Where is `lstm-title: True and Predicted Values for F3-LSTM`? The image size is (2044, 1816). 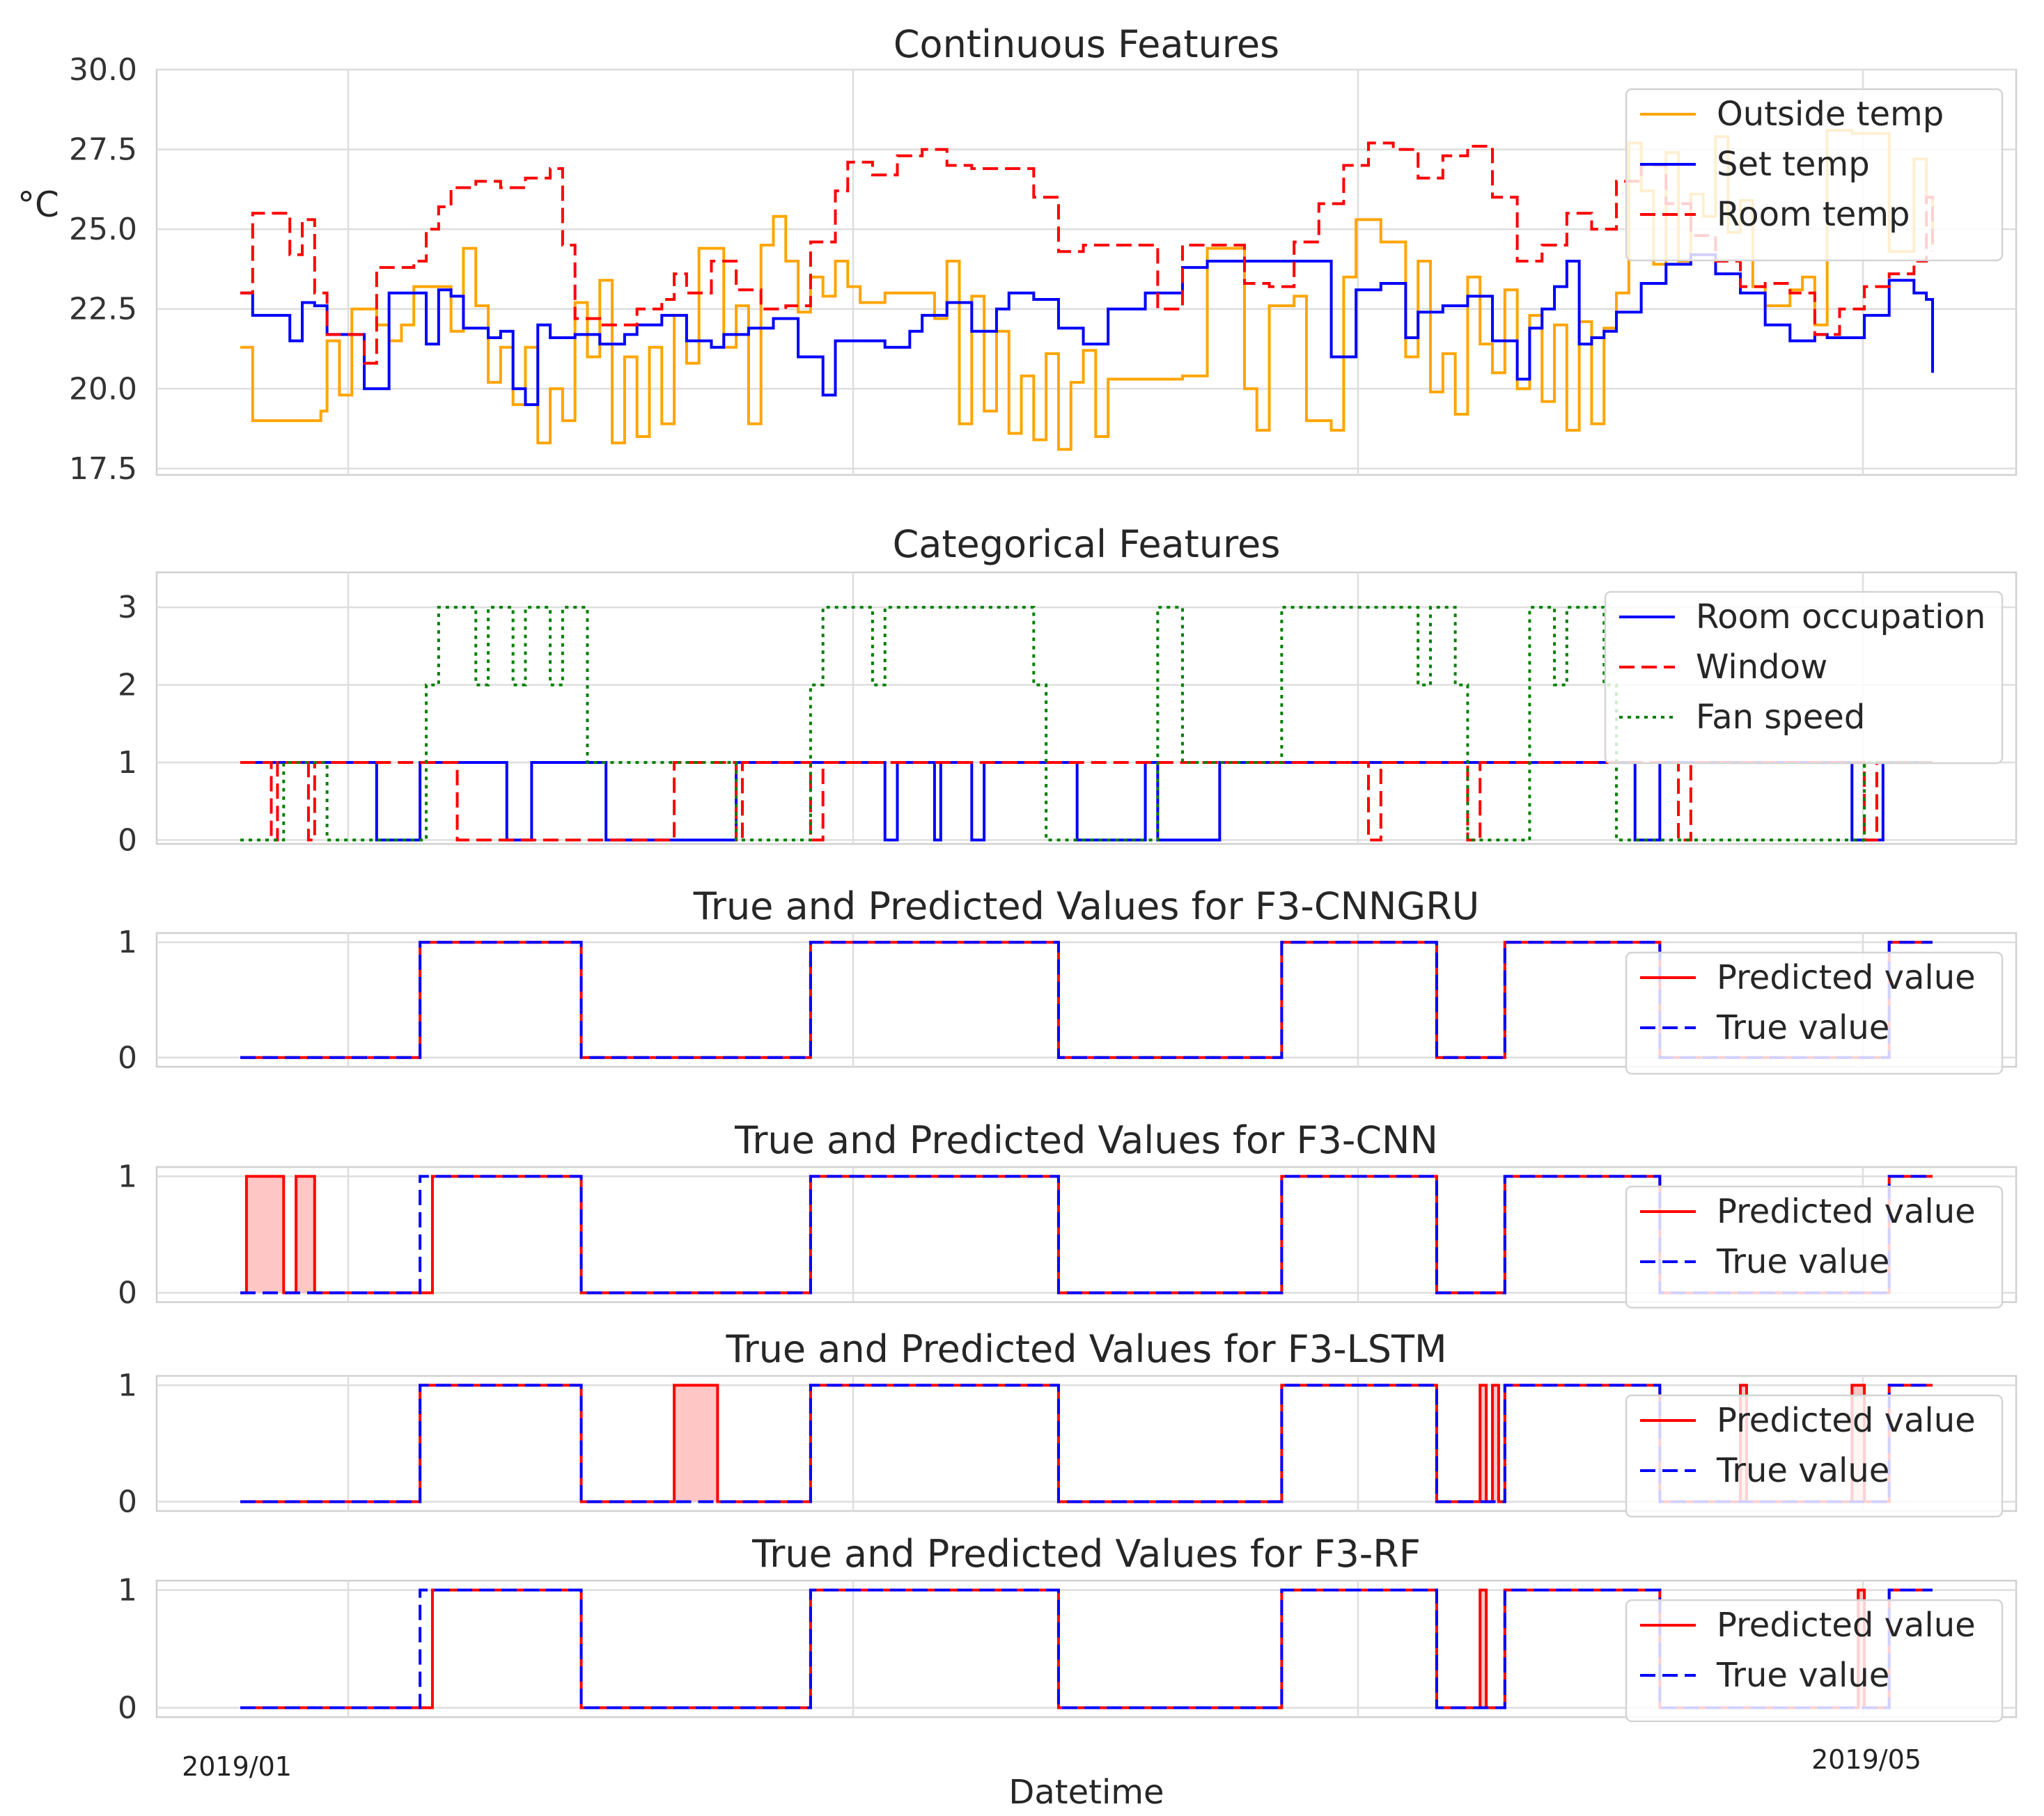 lstm-title: True and Predicted Values for F3-LSTM is located at coordinates (1086, 1349).